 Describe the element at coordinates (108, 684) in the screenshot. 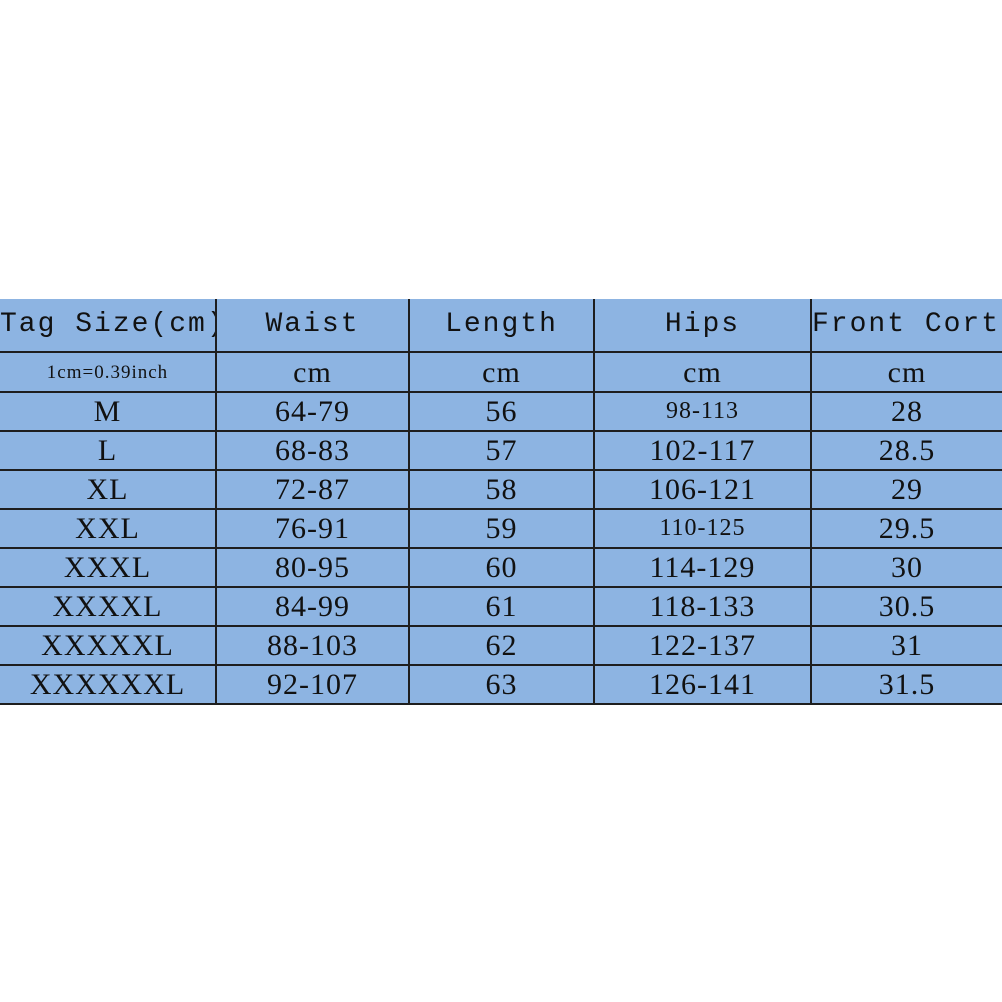

I see `cell-tag-size: XXXXXXL` at that location.